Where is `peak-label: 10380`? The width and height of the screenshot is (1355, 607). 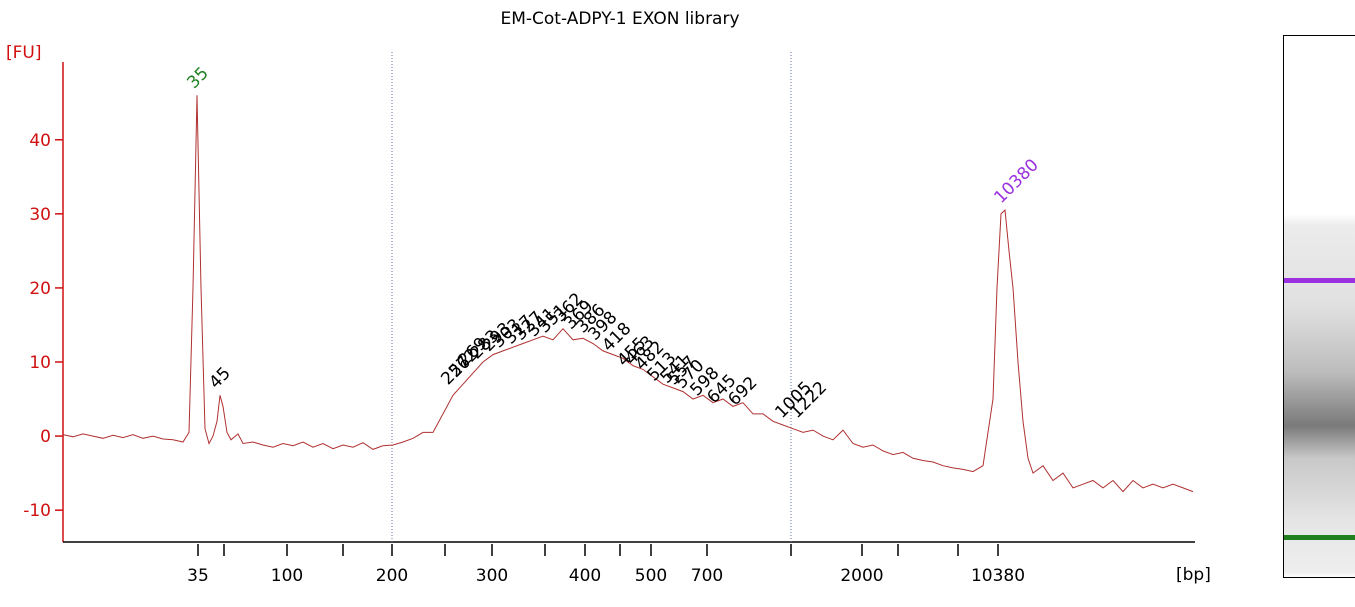 peak-label: 10380 is located at coordinates (1016, 181).